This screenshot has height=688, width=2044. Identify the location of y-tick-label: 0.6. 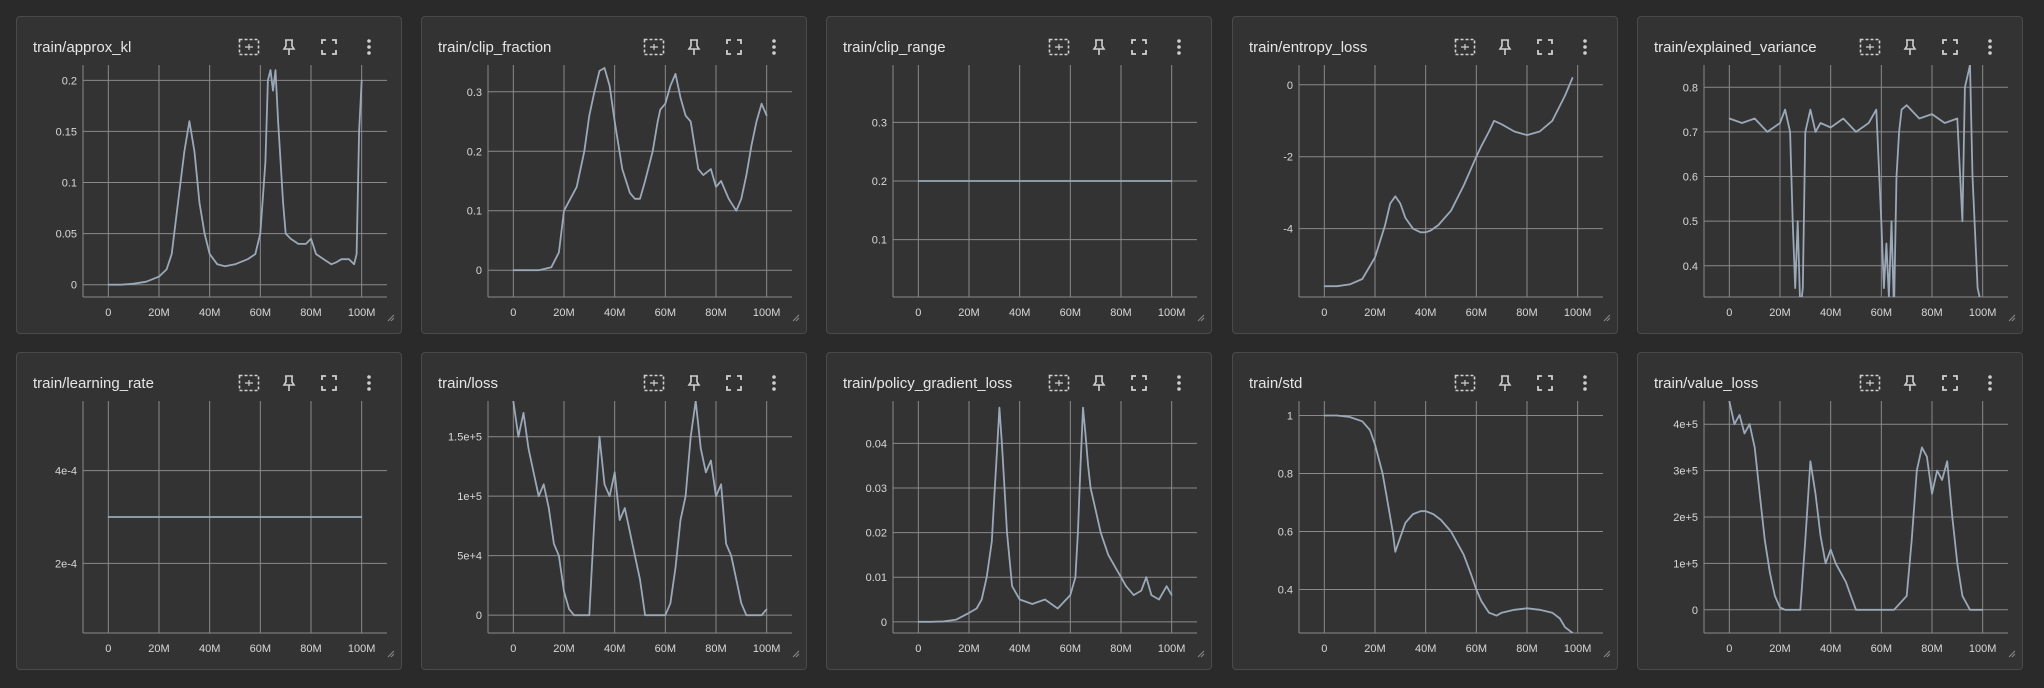
(1285, 533).